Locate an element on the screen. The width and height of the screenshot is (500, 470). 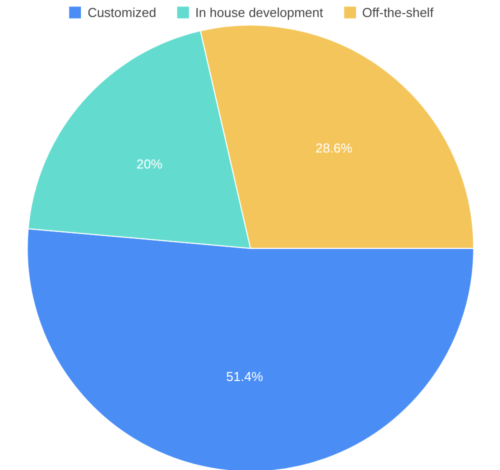
data-label: 20% is located at coordinates (149, 164).